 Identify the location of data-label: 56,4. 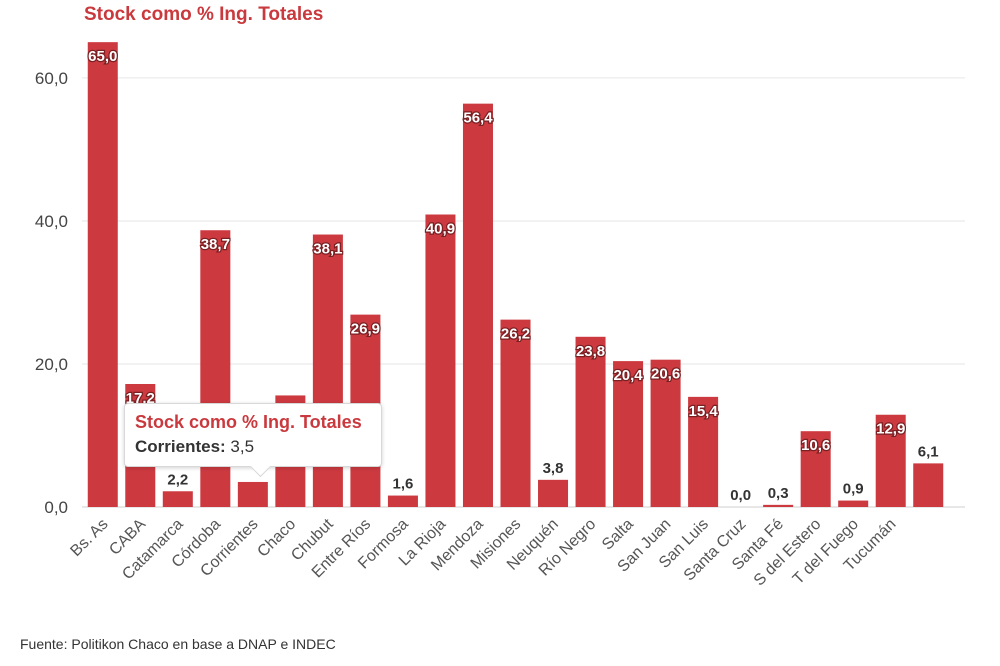
(478, 118).